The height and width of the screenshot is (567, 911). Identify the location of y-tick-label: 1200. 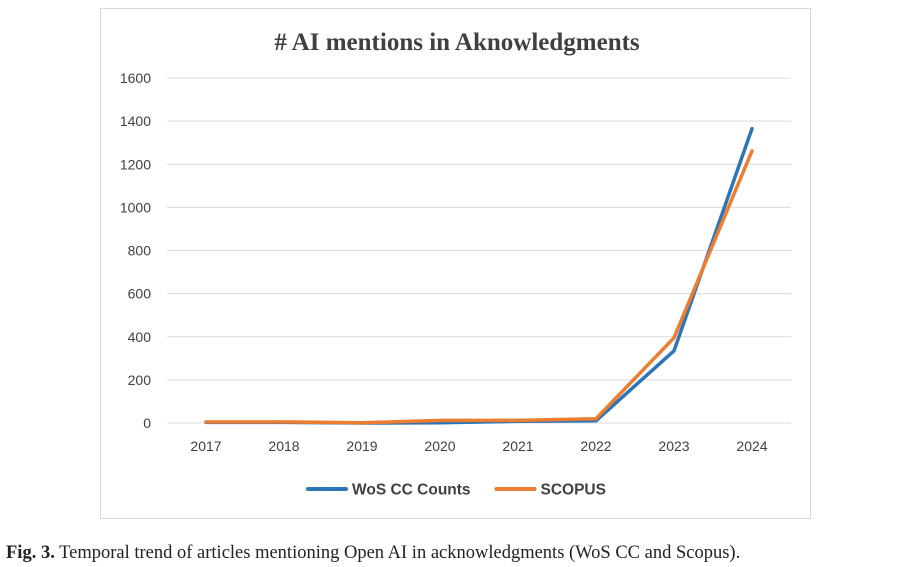
(135, 164).